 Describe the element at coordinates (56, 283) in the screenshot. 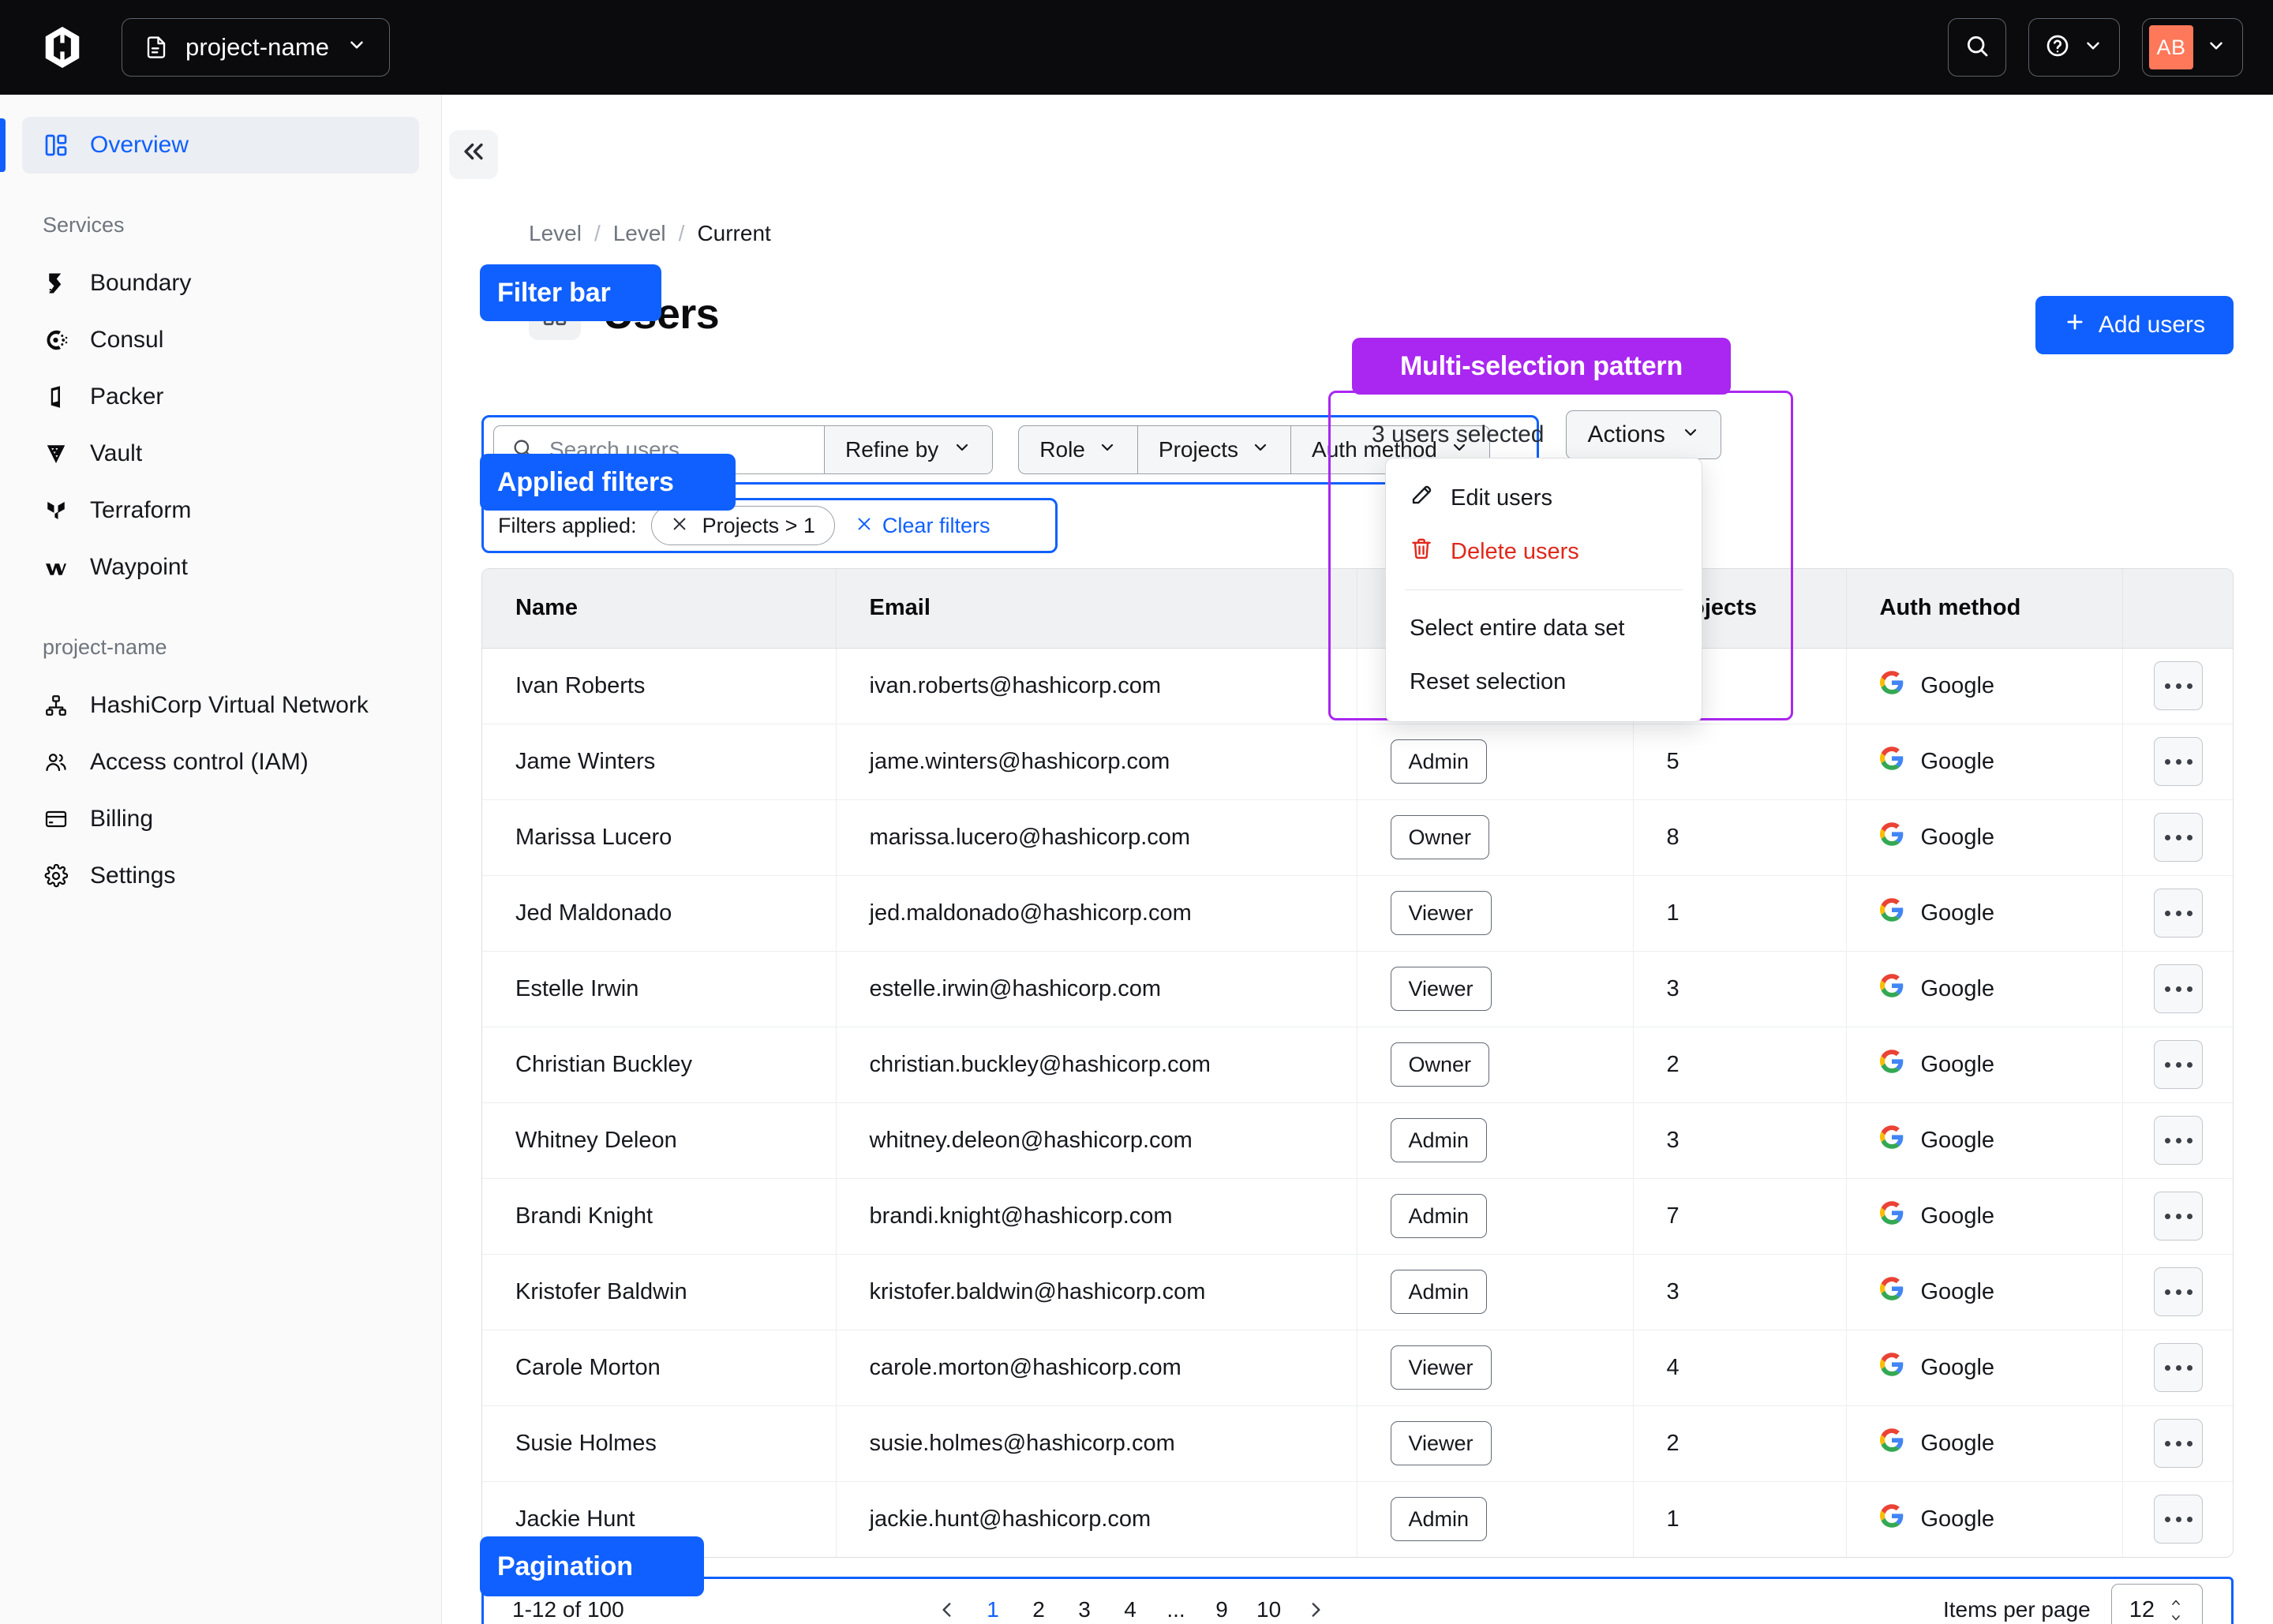

I see `boundary-icon` at that location.